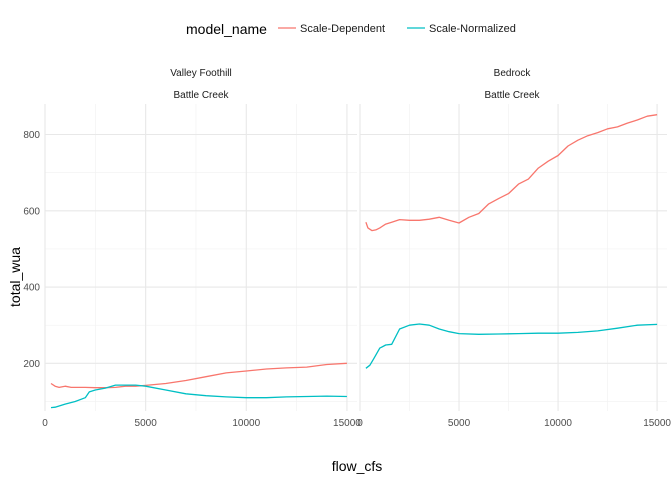 The width and height of the screenshot is (672, 485). I want to click on series-line-scale-dependent, so click(511, 173).